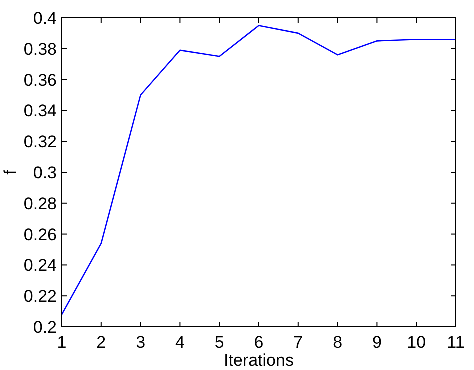 The image size is (474, 370). I want to click on x-tick-label: 5, so click(219, 342).